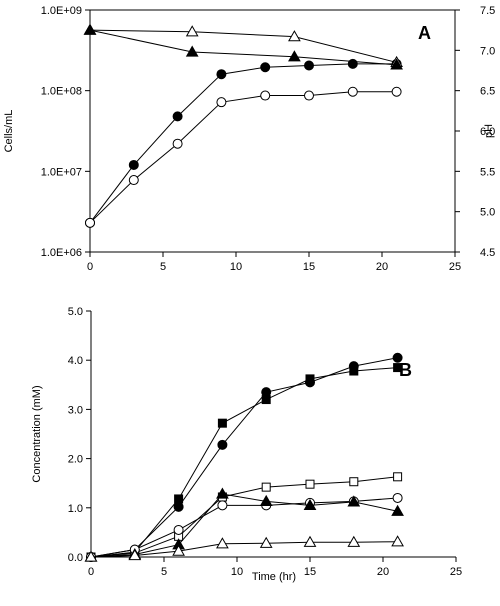 This screenshot has width=500, height=606. Describe the element at coordinates (236, 267) in the screenshot. I see `panel-a-x-tick-label: 10` at that location.